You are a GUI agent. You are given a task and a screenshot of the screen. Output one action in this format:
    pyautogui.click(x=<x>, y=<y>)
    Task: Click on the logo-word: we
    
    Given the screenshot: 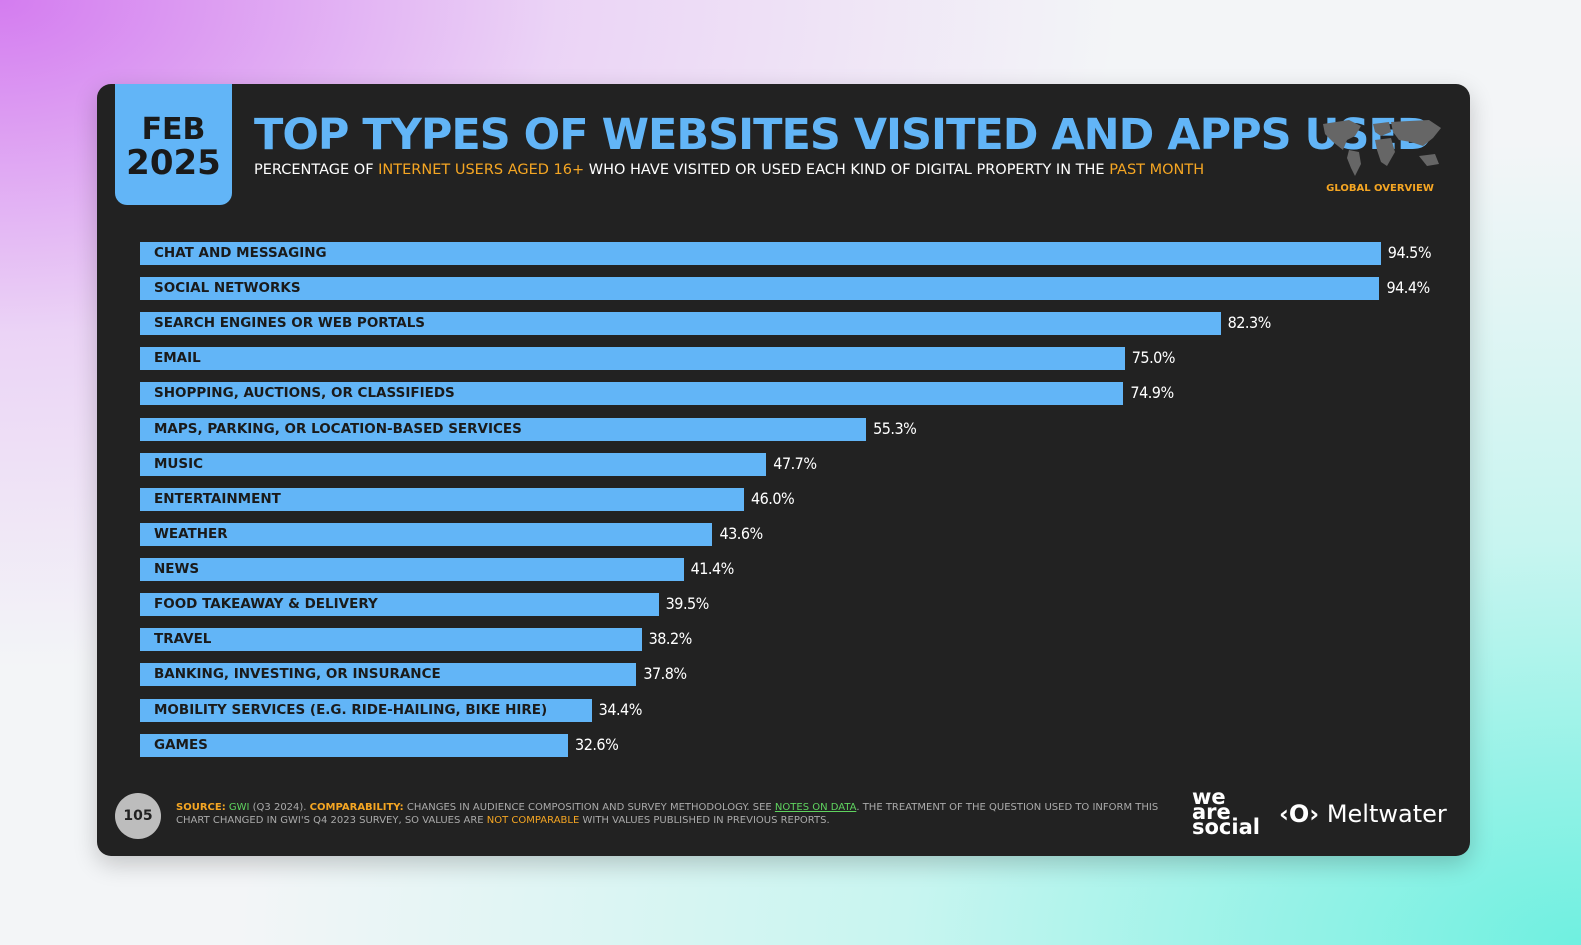 What is the action you would take?
    pyautogui.click(x=1209, y=797)
    